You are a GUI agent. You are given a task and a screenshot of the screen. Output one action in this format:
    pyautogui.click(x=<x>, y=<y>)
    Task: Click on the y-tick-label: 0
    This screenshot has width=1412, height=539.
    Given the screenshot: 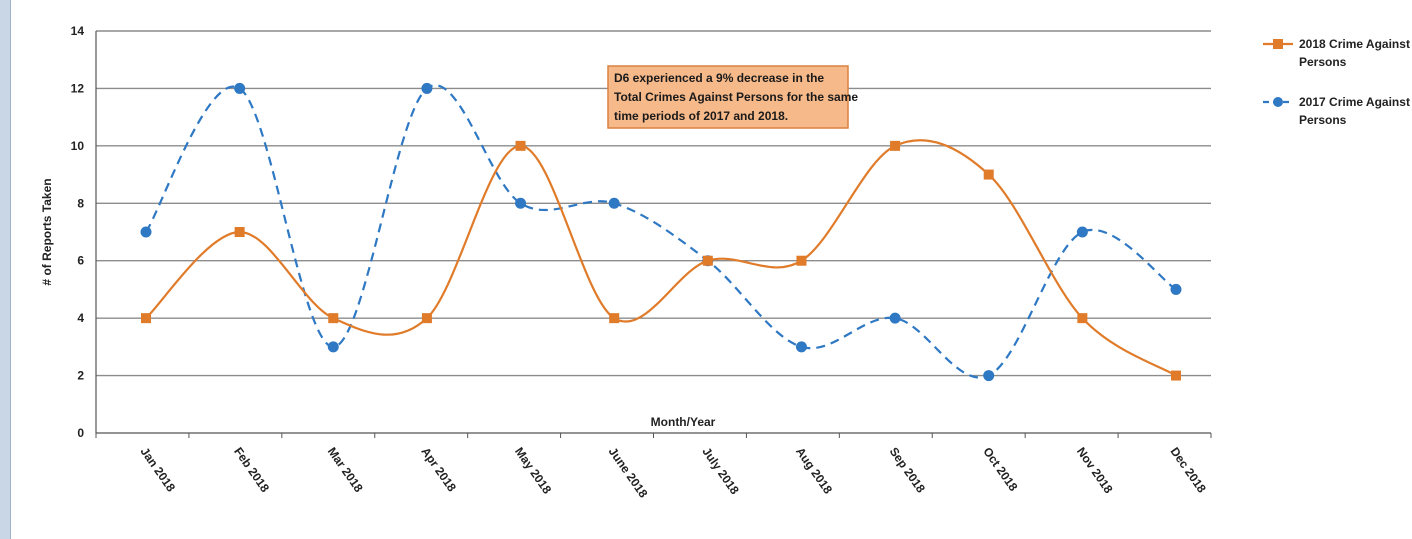 What is the action you would take?
    pyautogui.click(x=80, y=433)
    